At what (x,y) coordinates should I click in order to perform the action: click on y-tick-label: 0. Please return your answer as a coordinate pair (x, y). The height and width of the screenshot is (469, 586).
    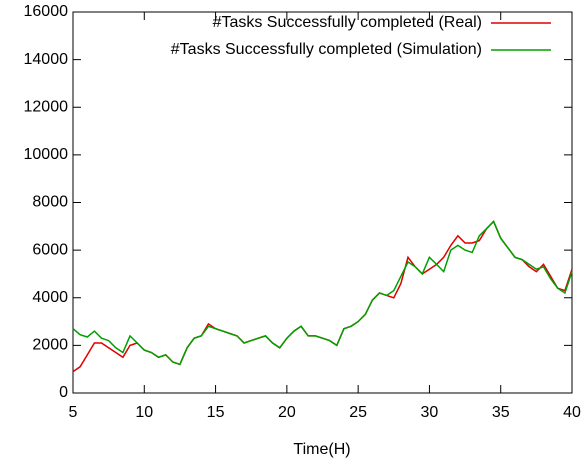
    Looking at the image, I should click on (63, 392).